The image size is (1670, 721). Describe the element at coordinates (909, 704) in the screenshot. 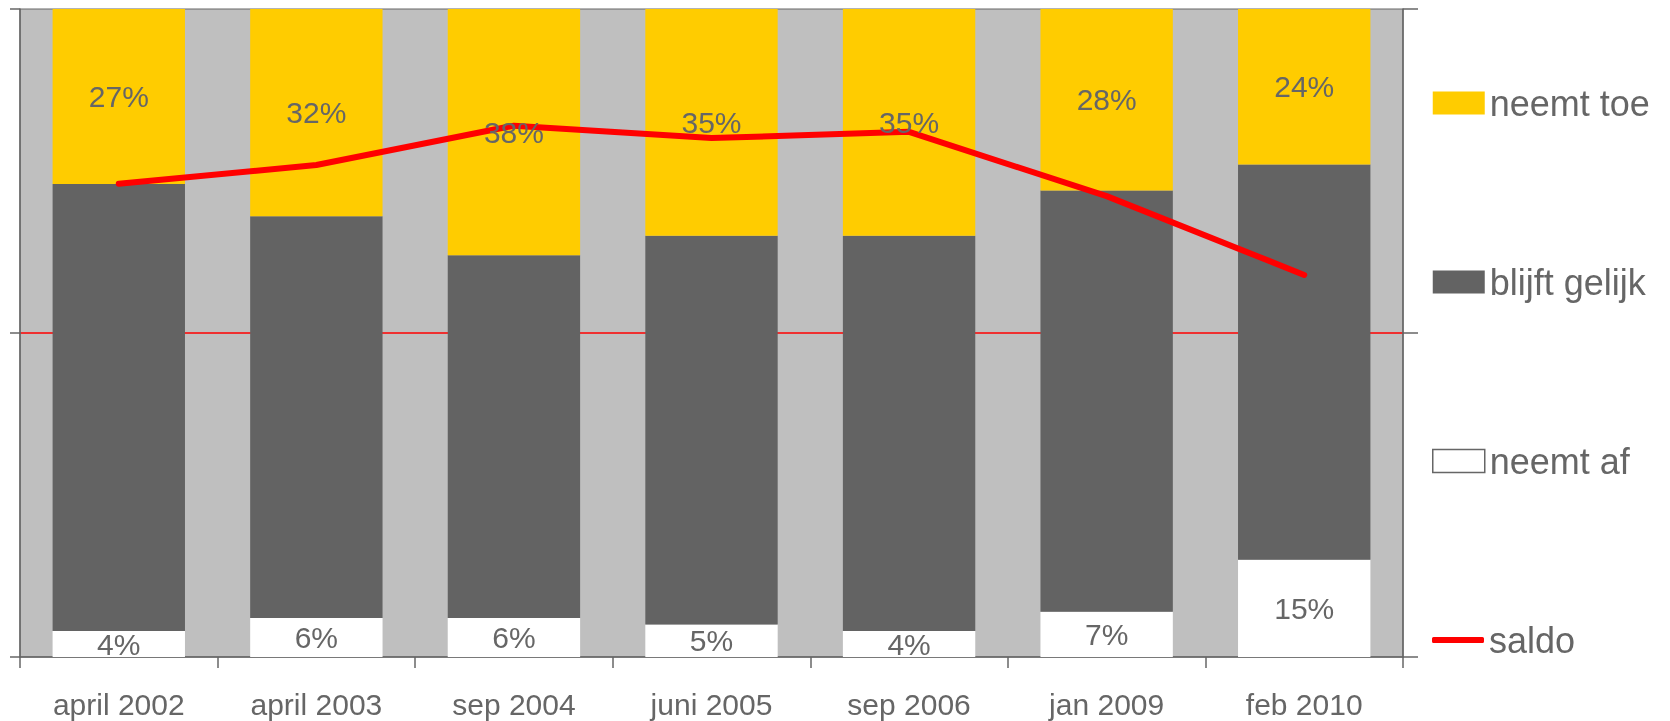

I see `x-tick-label: sep 2006` at that location.